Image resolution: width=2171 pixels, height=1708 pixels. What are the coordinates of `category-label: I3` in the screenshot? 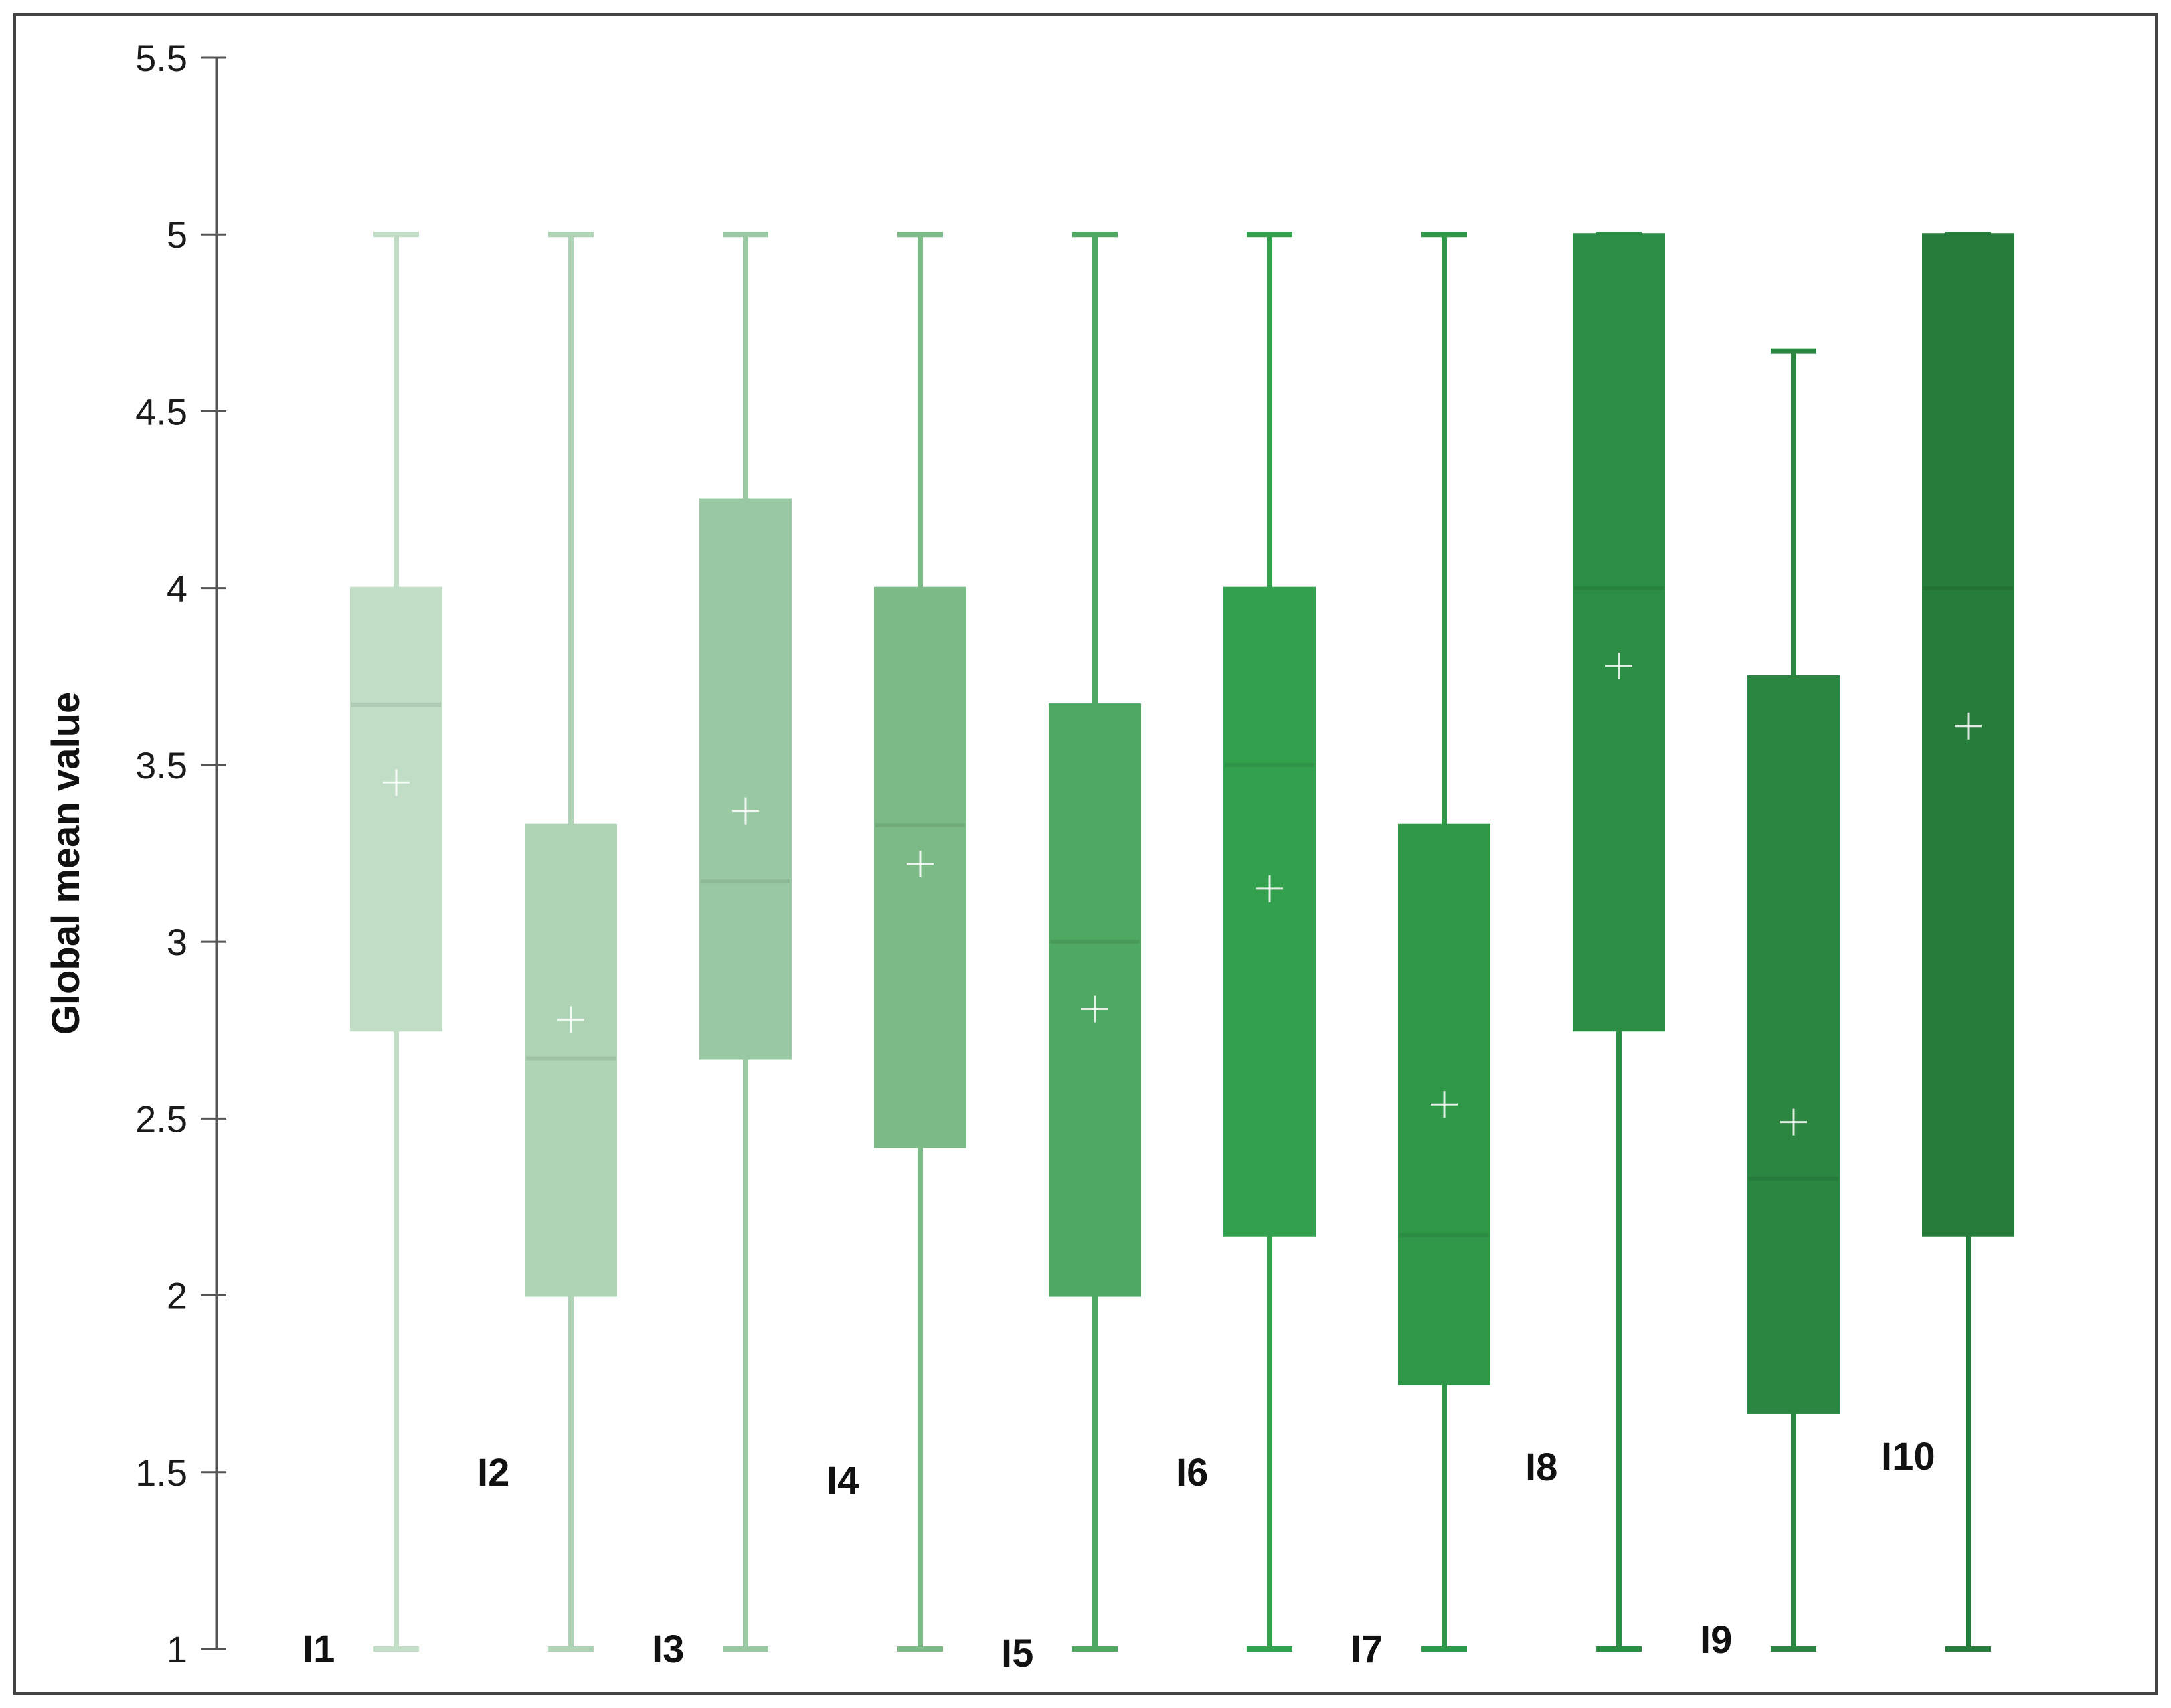 It's located at (668, 1649).